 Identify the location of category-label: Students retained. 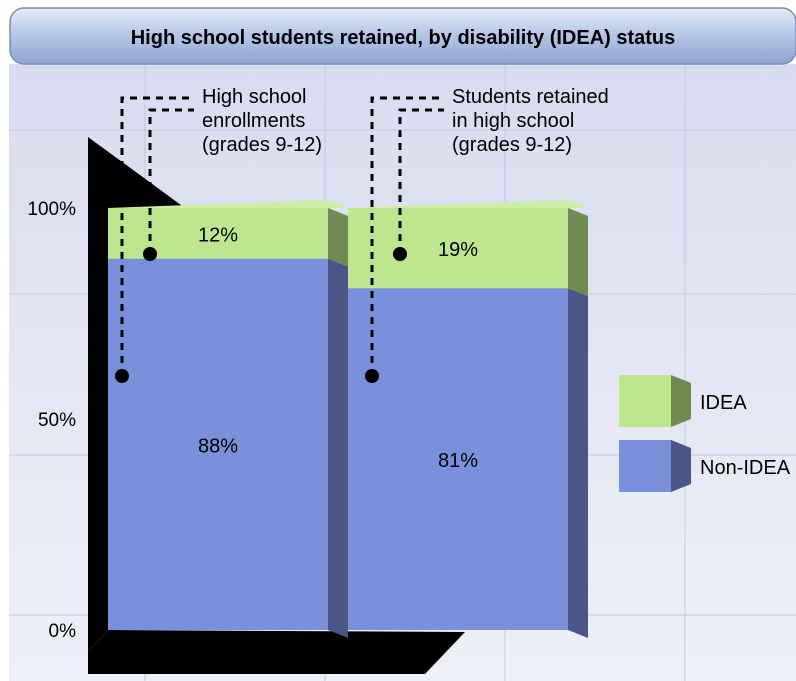
(530, 97).